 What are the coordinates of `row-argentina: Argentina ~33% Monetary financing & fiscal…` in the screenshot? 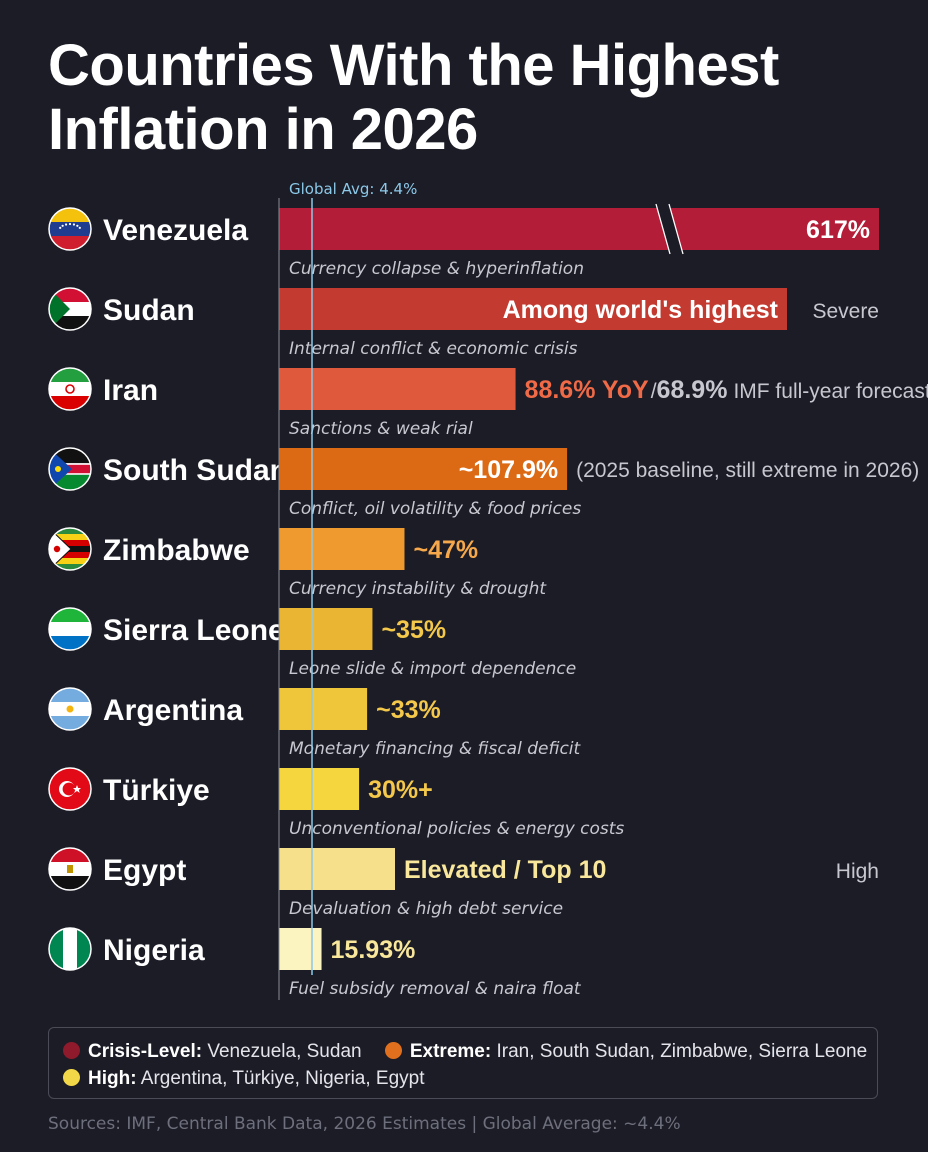 It's located at (315, 723).